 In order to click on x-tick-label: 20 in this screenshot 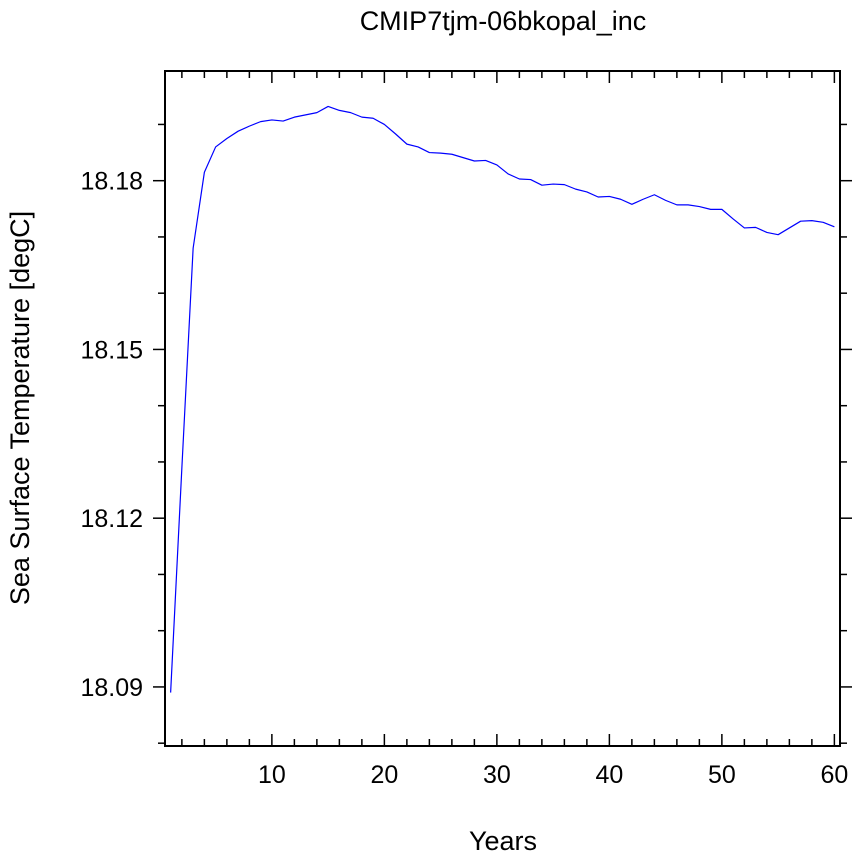, I will do `click(384, 775)`.